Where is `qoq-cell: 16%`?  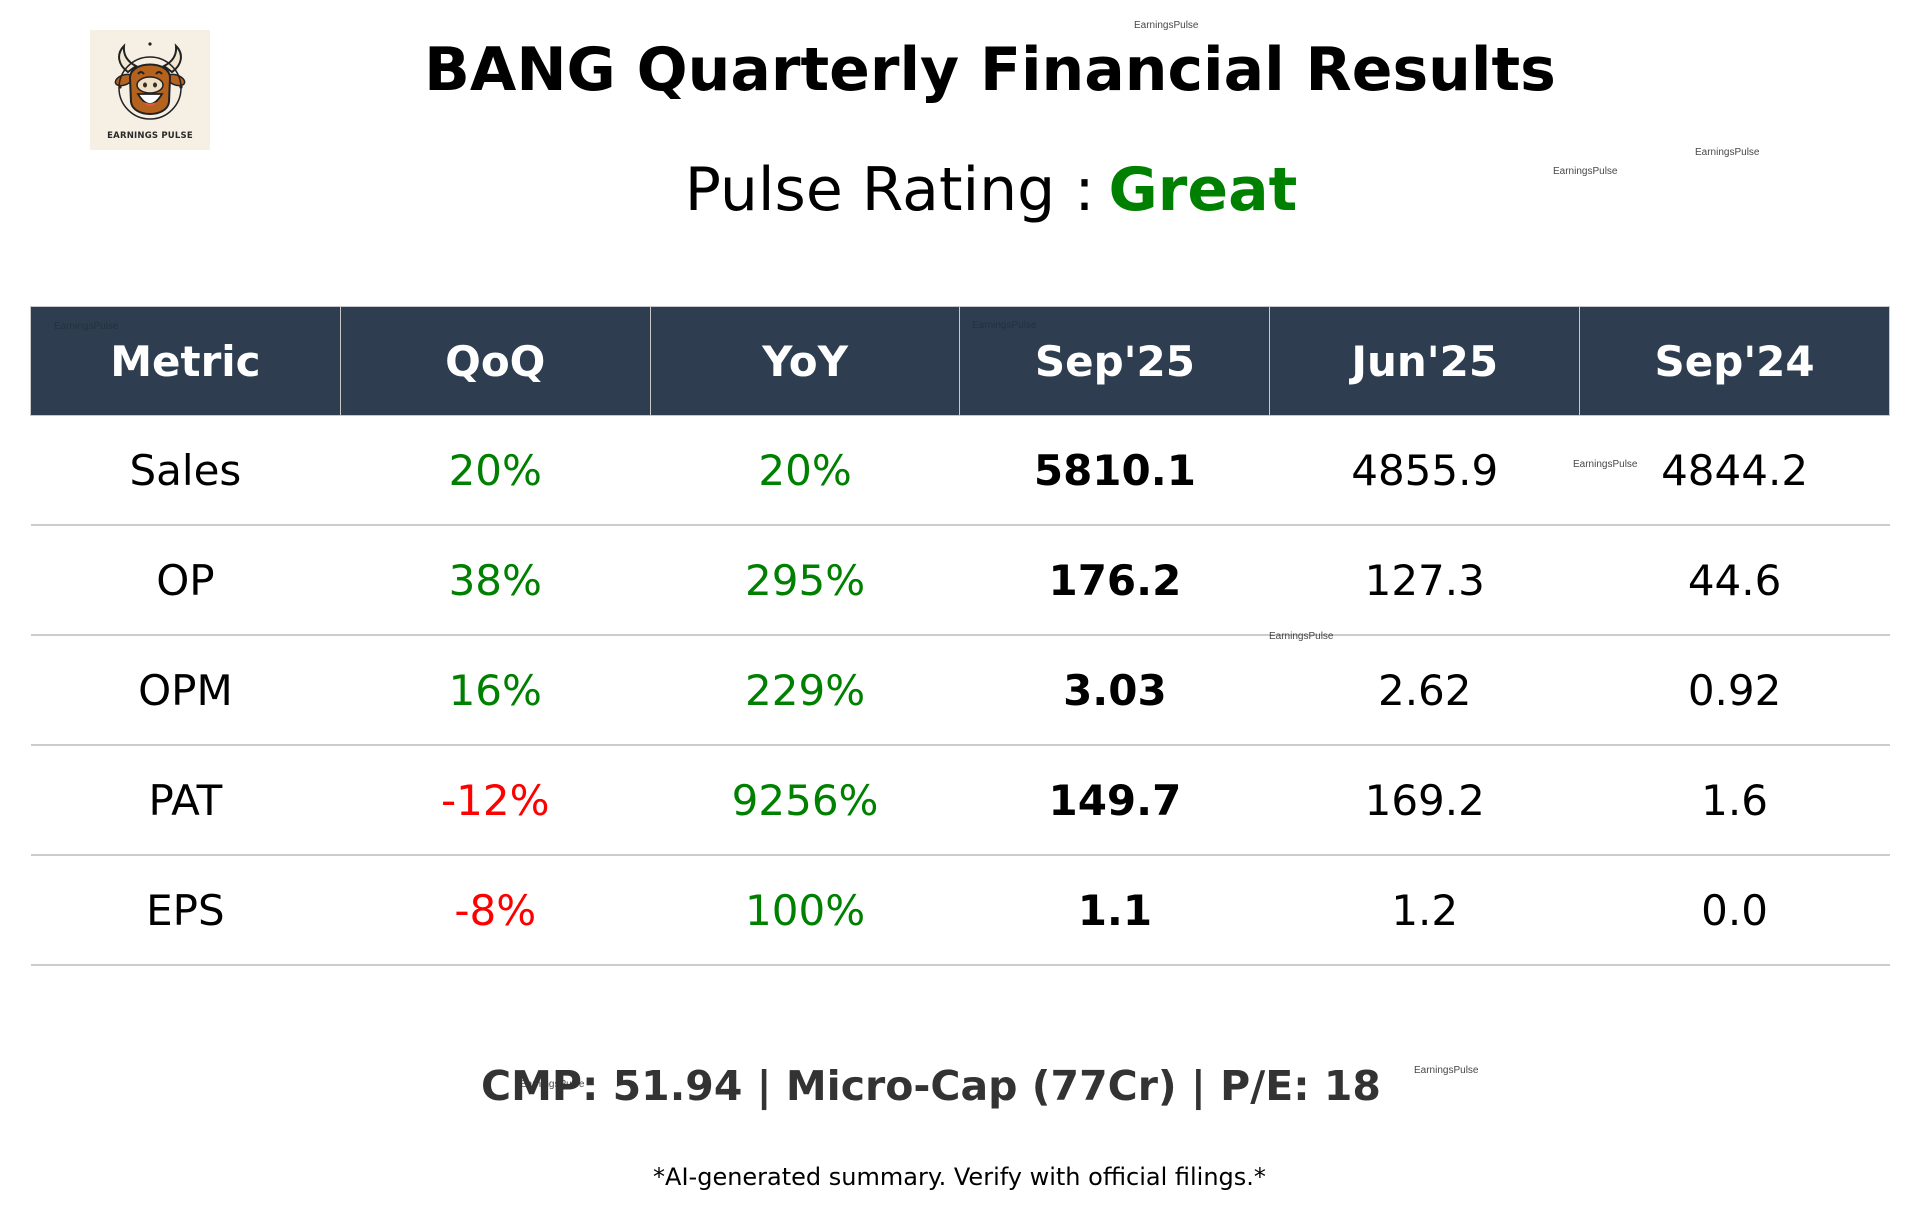
qoq-cell: 16% is located at coordinates (495, 690).